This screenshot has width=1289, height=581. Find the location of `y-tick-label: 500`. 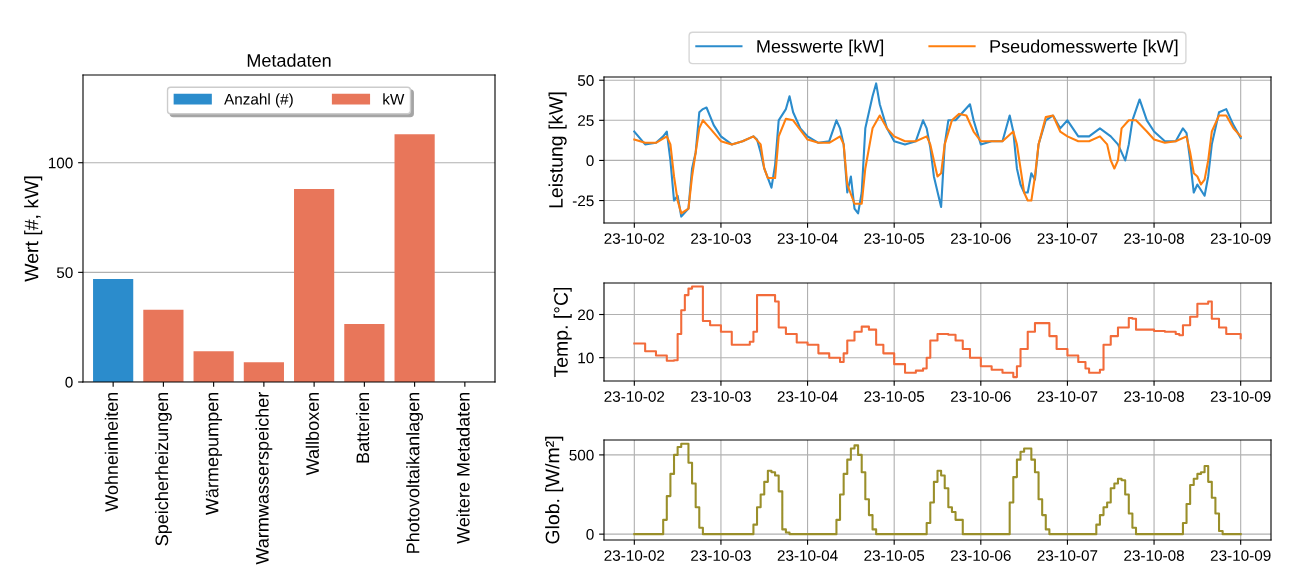

y-tick-label: 500 is located at coordinates (581, 455).